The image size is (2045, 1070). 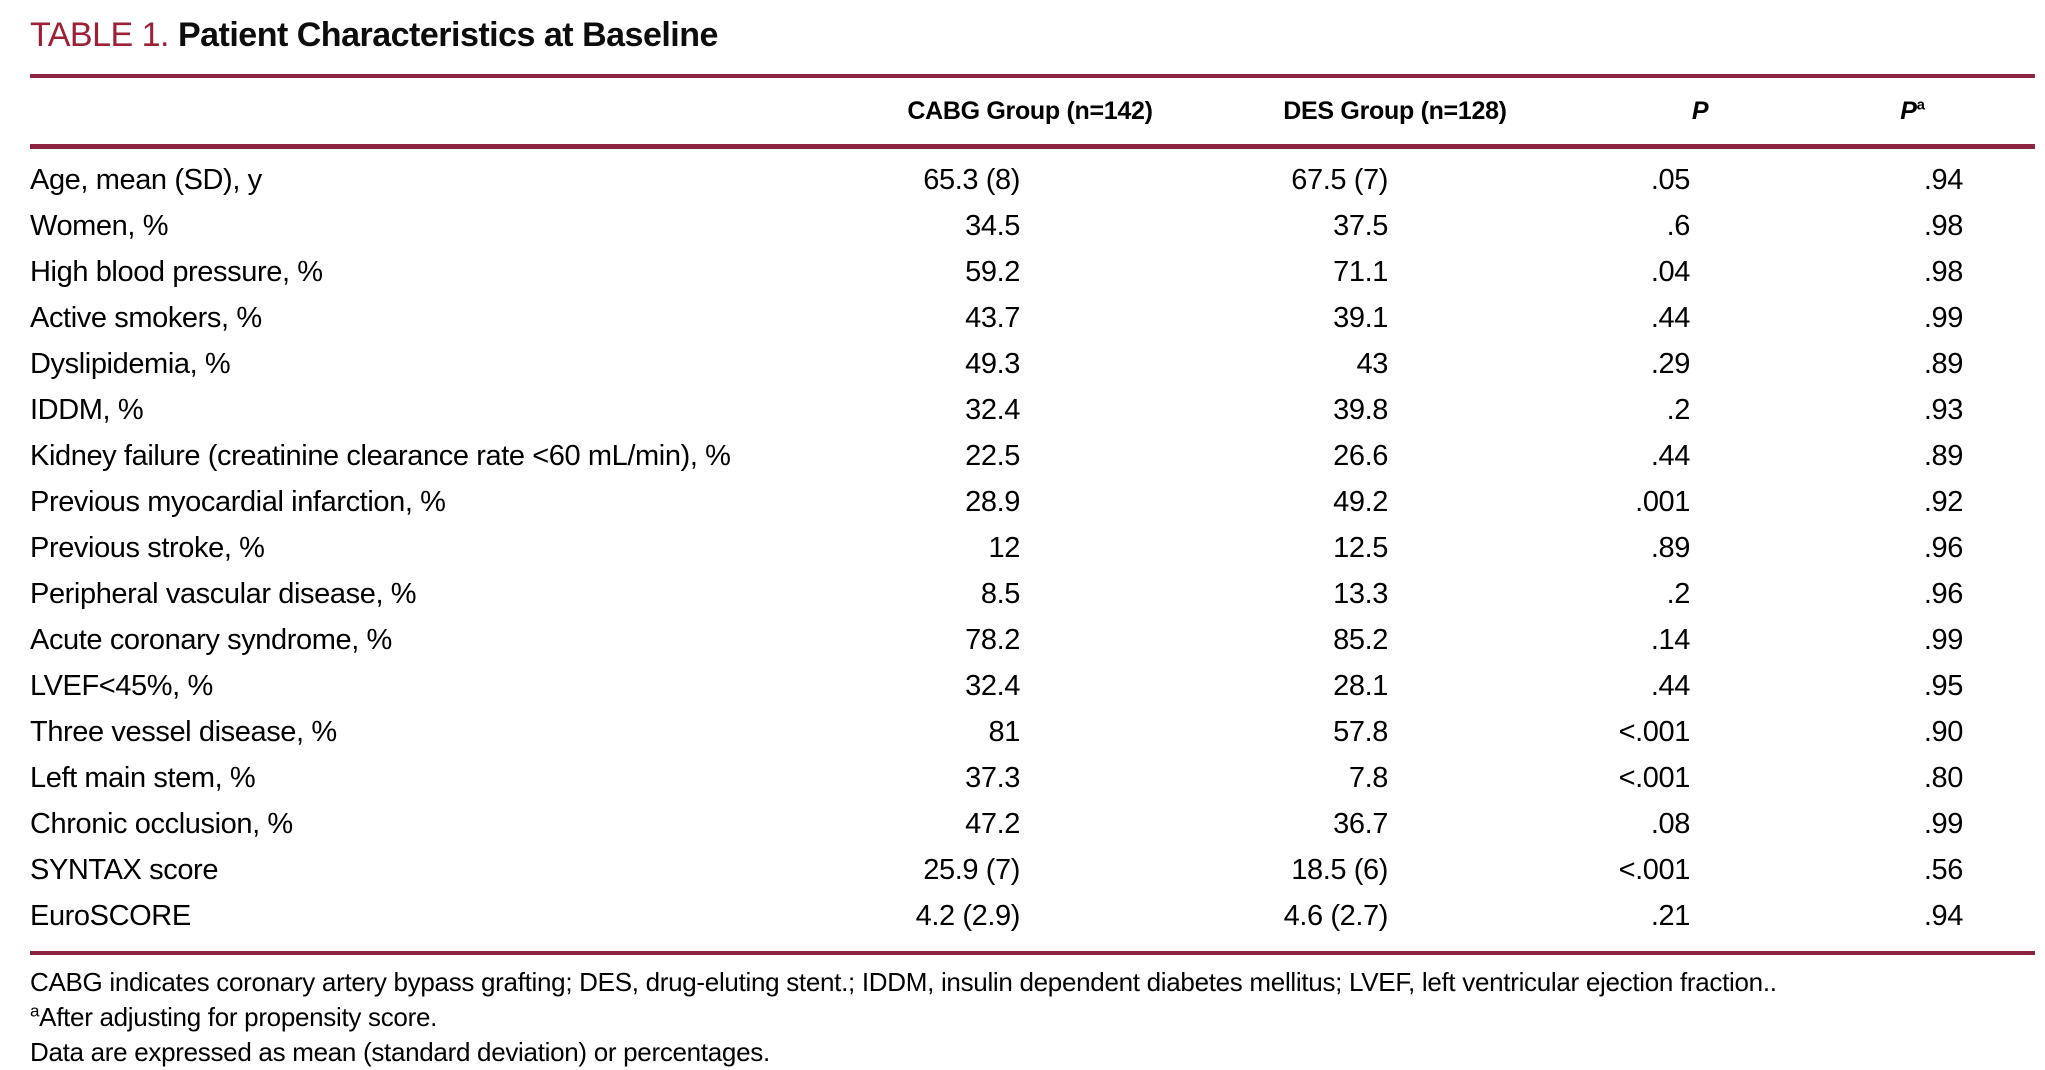 What do you see at coordinates (1339, 179) in the screenshot?
I see `cell-des: 67.5 (7)` at bounding box center [1339, 179].